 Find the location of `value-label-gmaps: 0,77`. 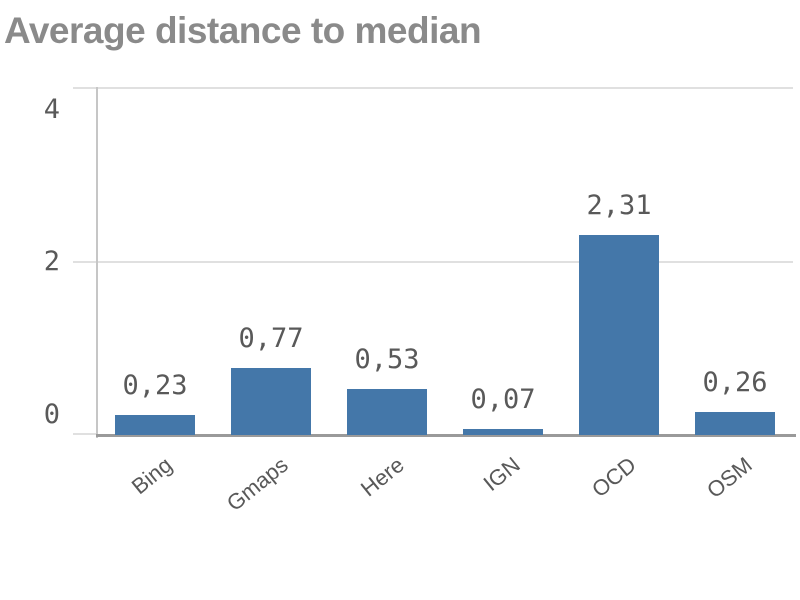

value-label-gmaps: 0,77 is located at coordinates (271, 339).